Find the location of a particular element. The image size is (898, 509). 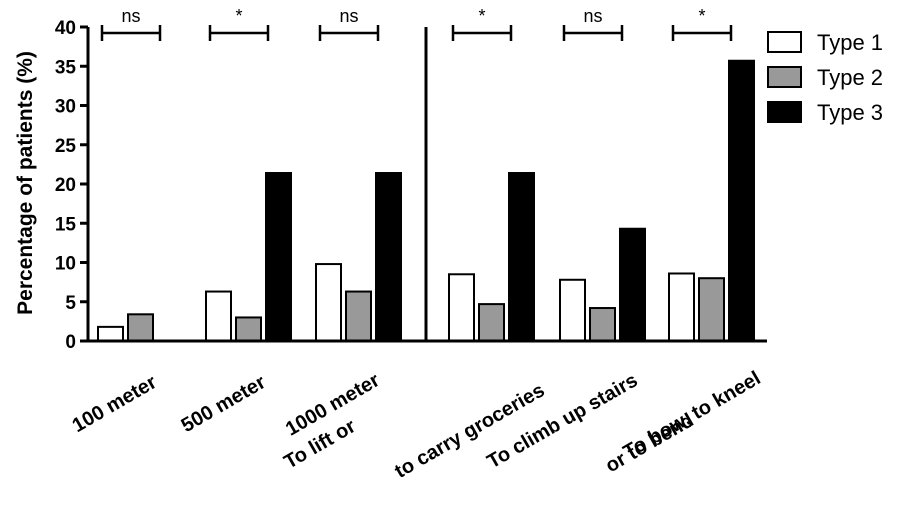

y-tick-label: 40 is located at coordinates (65, 28).